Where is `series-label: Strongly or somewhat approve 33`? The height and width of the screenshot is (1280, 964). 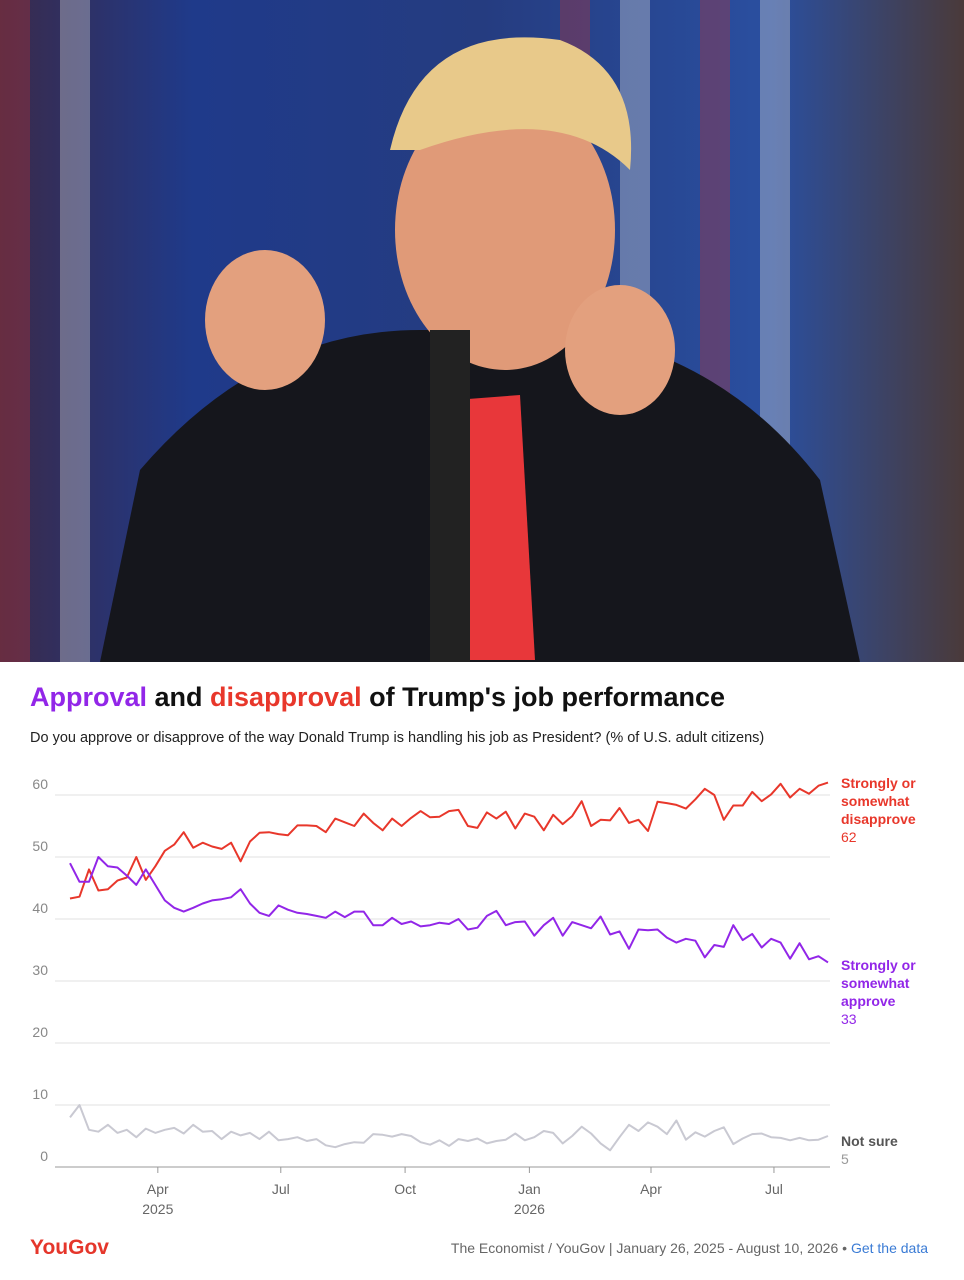 series-label: Strongly or somewhat approve 33 is located at coordinates (896, 992).